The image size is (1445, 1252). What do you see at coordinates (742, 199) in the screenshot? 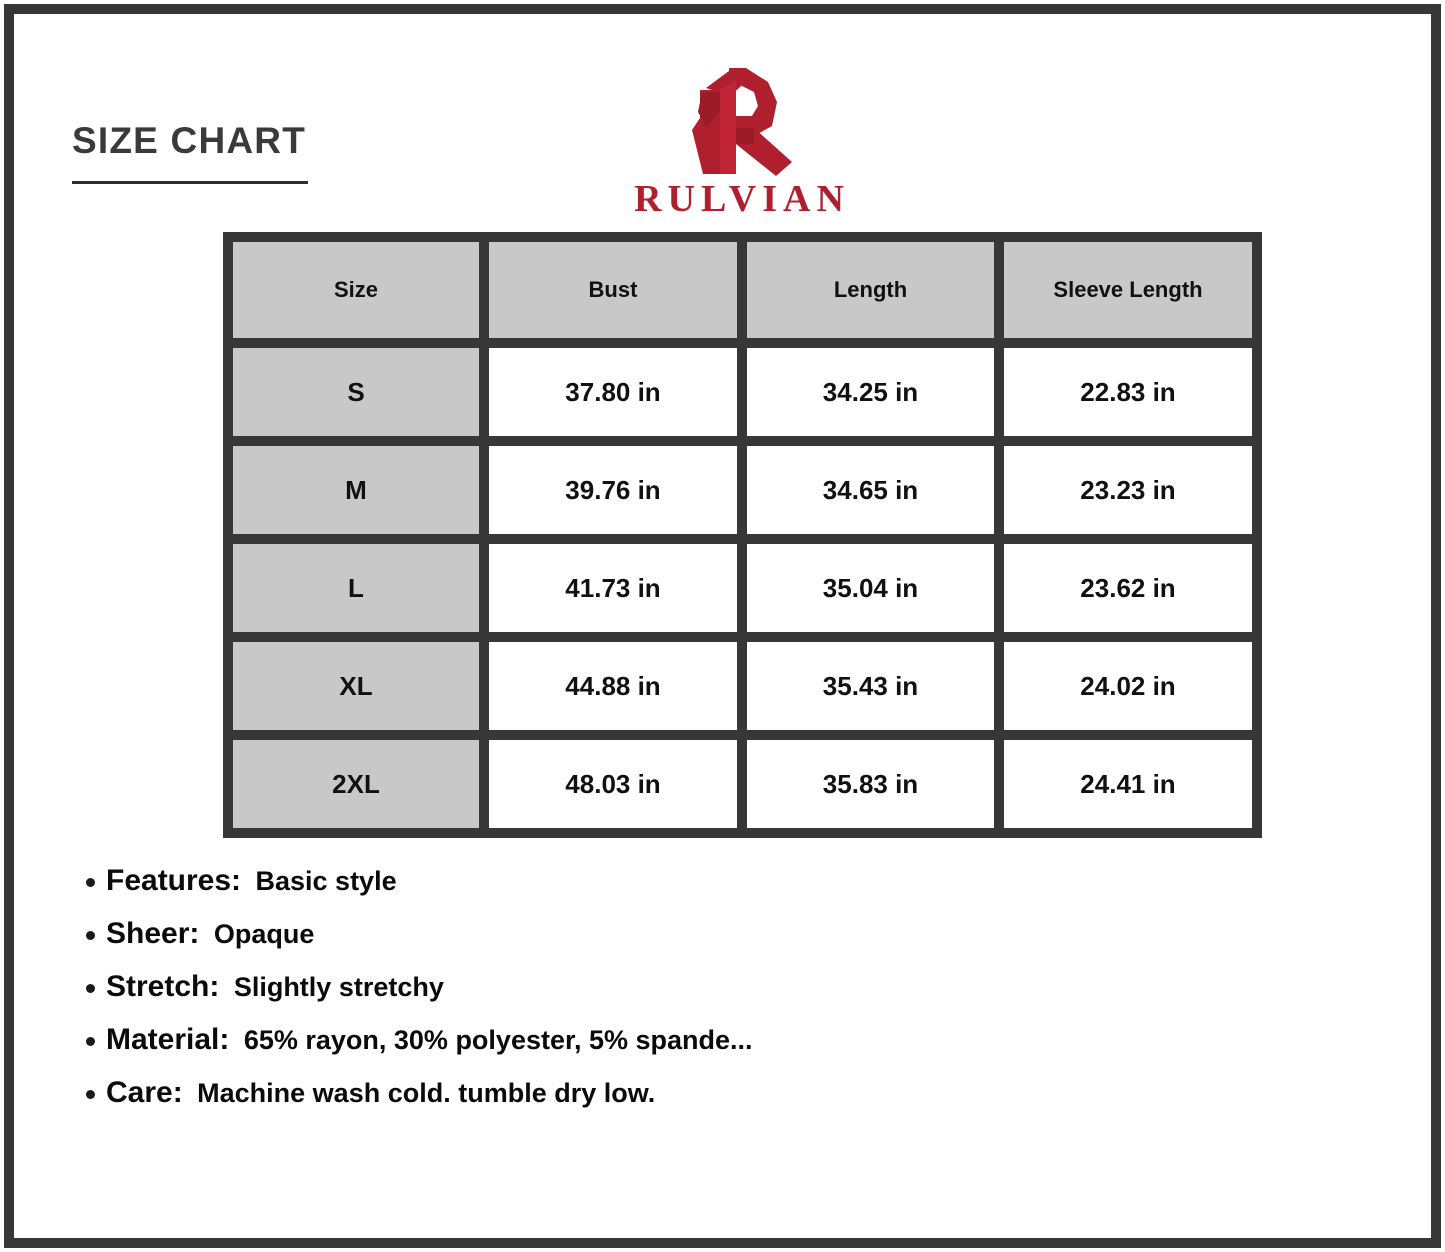
I see `brand-name: RULVIAN` at bounding box center [742, 199].